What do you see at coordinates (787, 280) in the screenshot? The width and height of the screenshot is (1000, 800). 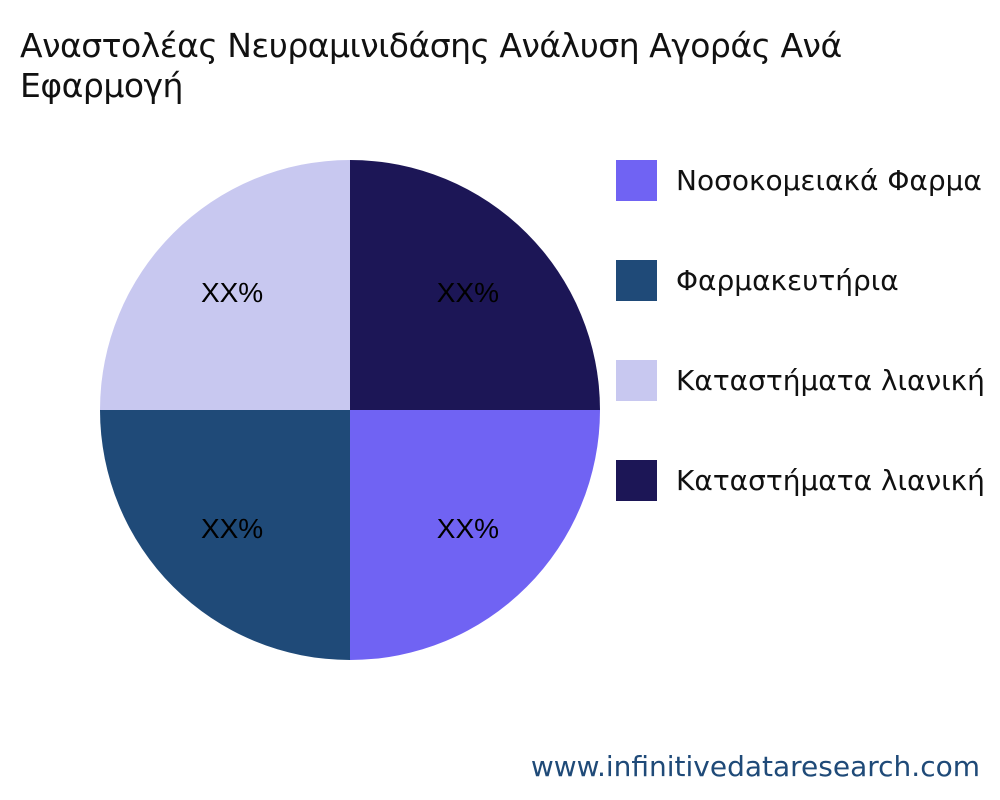 I see `legend-label: Φαρμακευτήρια` at bounding box center [787, 280].